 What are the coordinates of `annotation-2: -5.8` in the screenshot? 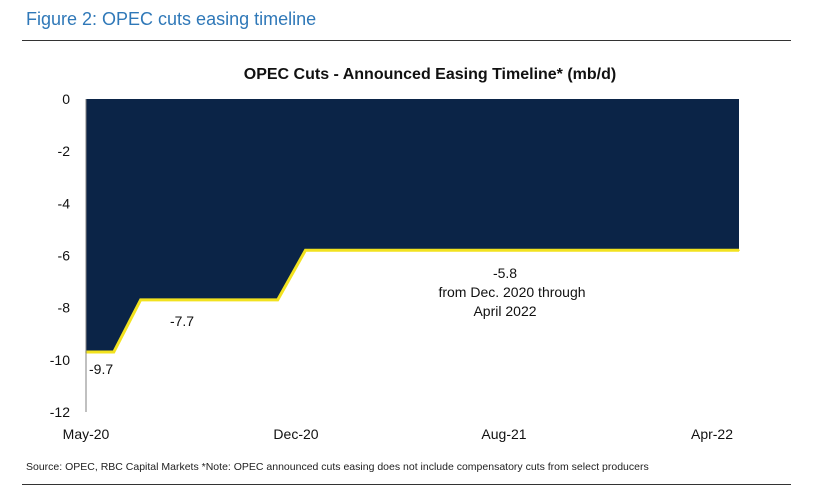 It's located at (505, 273).